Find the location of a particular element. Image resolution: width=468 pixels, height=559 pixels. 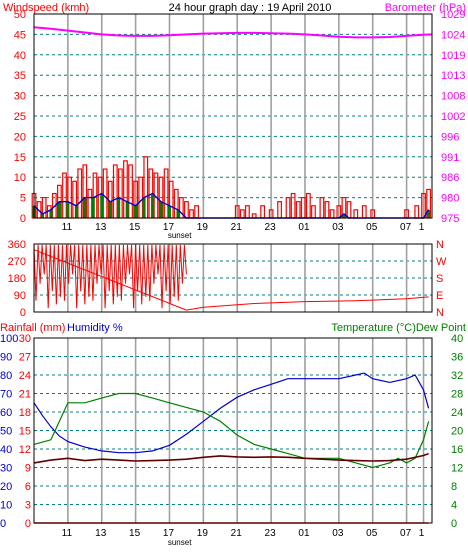

y-tick-temperature: 20 is located at coordinates (457, 432).